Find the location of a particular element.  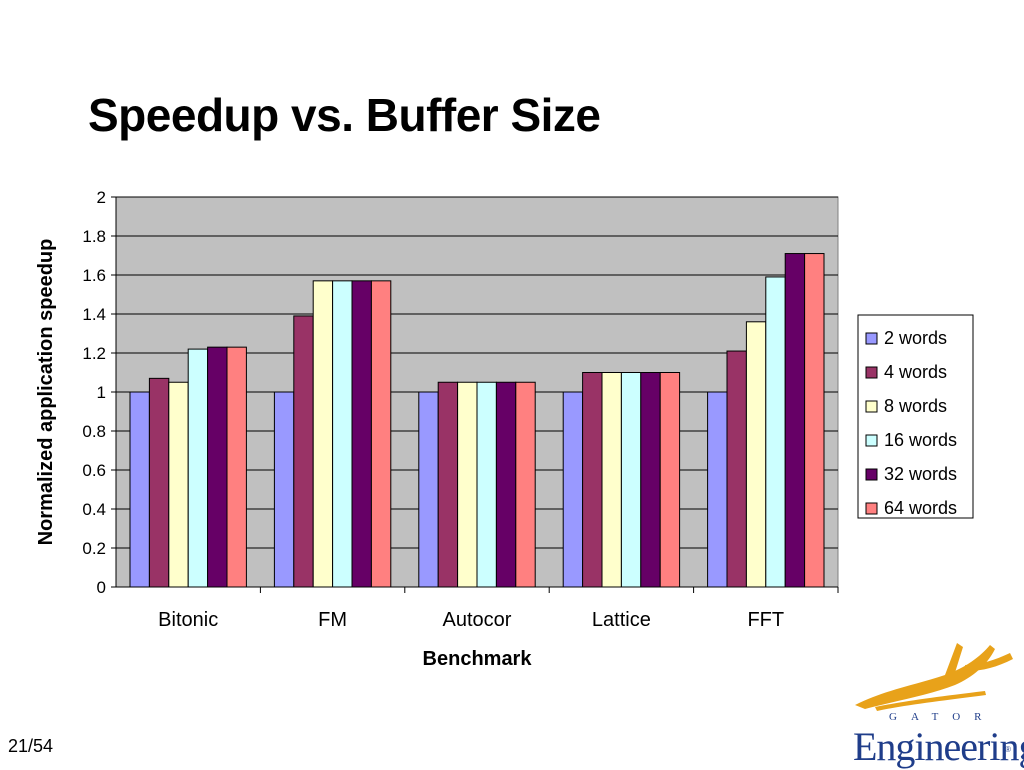

bar-fm-32-words is located at coordinates (361, 434).